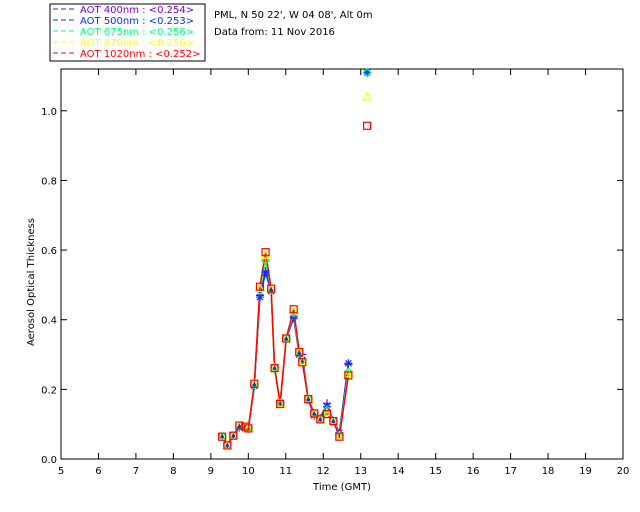 This screenshot has height=512, width=640. I want to click on series-line, so click(285, 349).